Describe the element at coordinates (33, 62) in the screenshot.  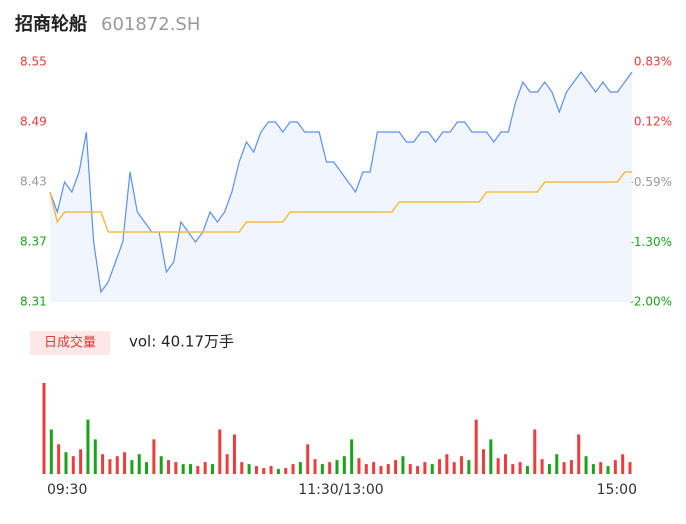
I see `y-tick-label: 8.55` at that location.